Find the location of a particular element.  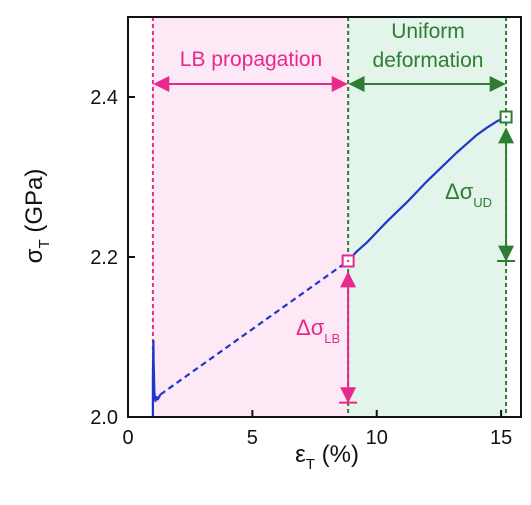

x-tick-label-1: 5 is located at coordinates (252, 438).